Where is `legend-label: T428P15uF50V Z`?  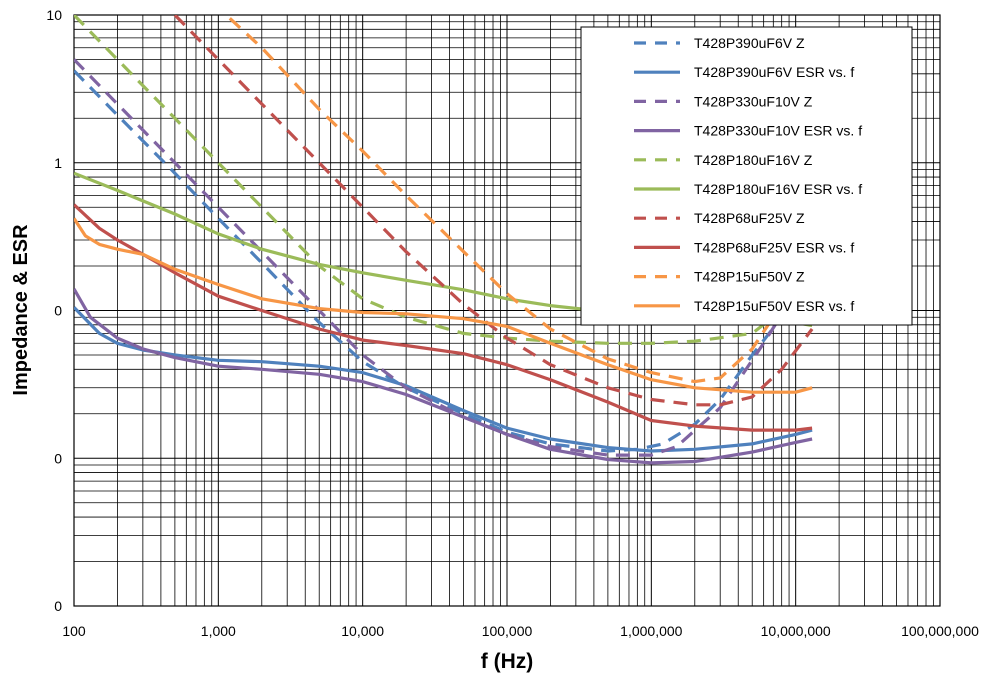 legend-label: T428P15uF50V Z is located at coordinates (749, 277).